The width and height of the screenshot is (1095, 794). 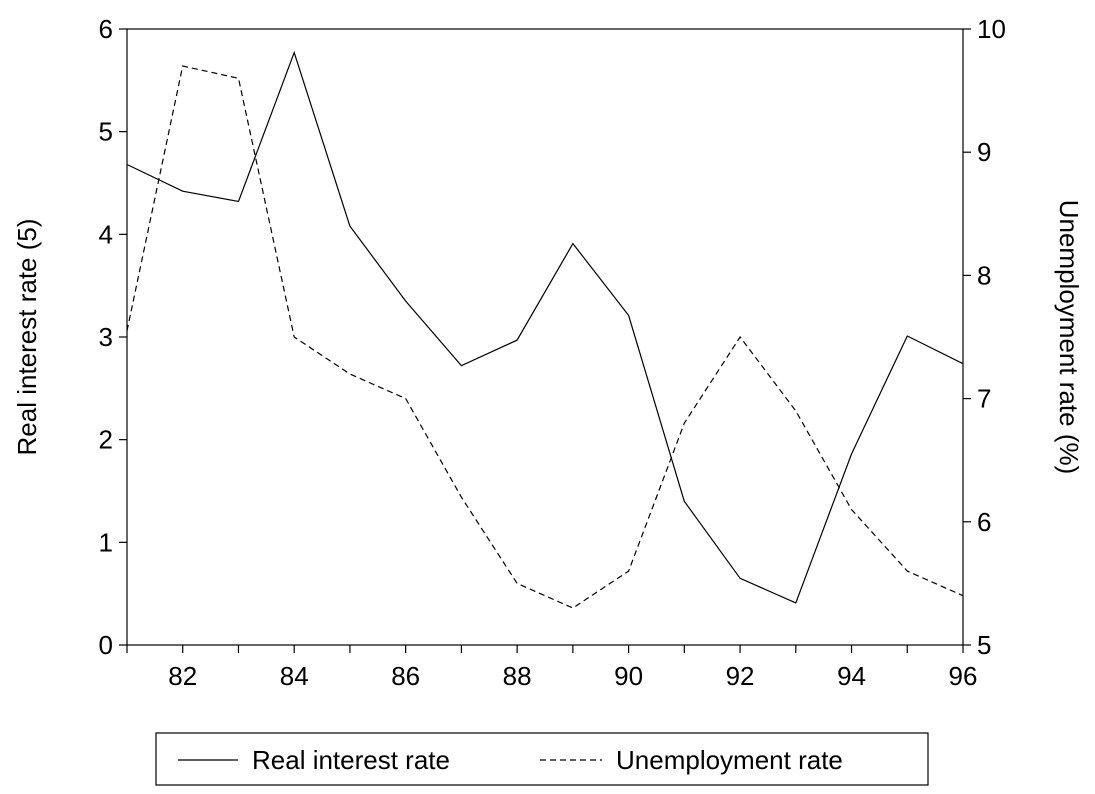 What do you see at coordinates (963, 676) in the screenshot?
I see `x-tick-label: 96` at bounding box center [963, 676].